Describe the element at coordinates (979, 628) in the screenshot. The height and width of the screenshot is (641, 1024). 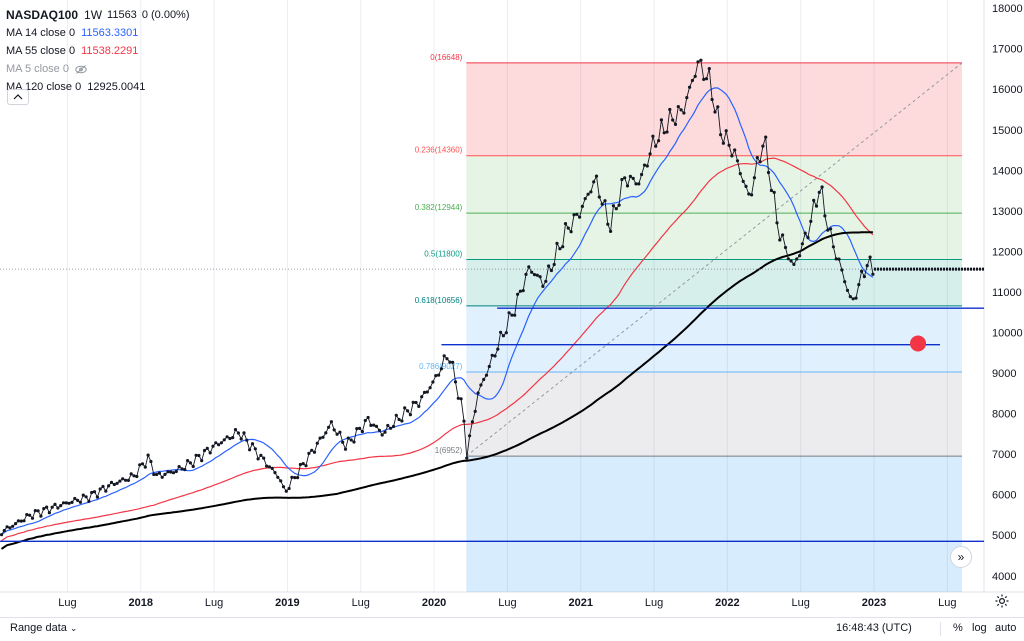
I see `log-scale-toggle: log` at that location.